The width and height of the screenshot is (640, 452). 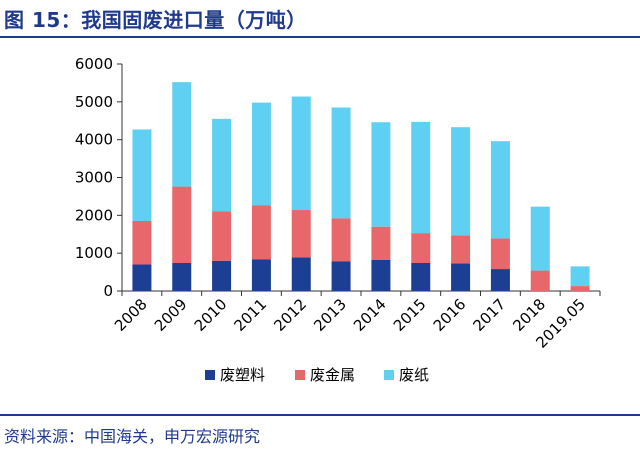 What do you see at coordinates (94, 64) in the screenshot?
I see `y-tick-label: 6000` at bounding box center [94, 64].